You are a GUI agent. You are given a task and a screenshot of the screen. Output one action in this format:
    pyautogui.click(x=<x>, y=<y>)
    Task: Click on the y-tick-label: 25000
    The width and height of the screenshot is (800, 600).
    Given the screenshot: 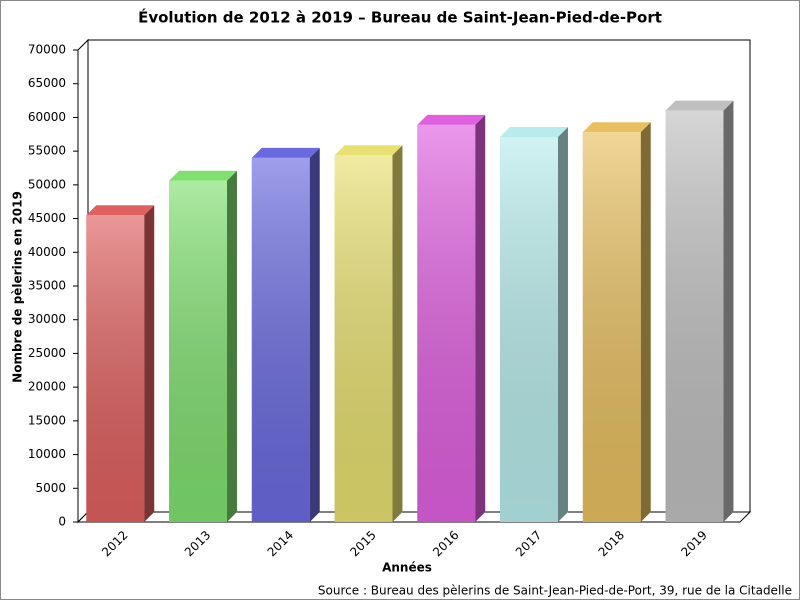 What is the action you would take?
    pyautogui.click(x=47, y=353)
    